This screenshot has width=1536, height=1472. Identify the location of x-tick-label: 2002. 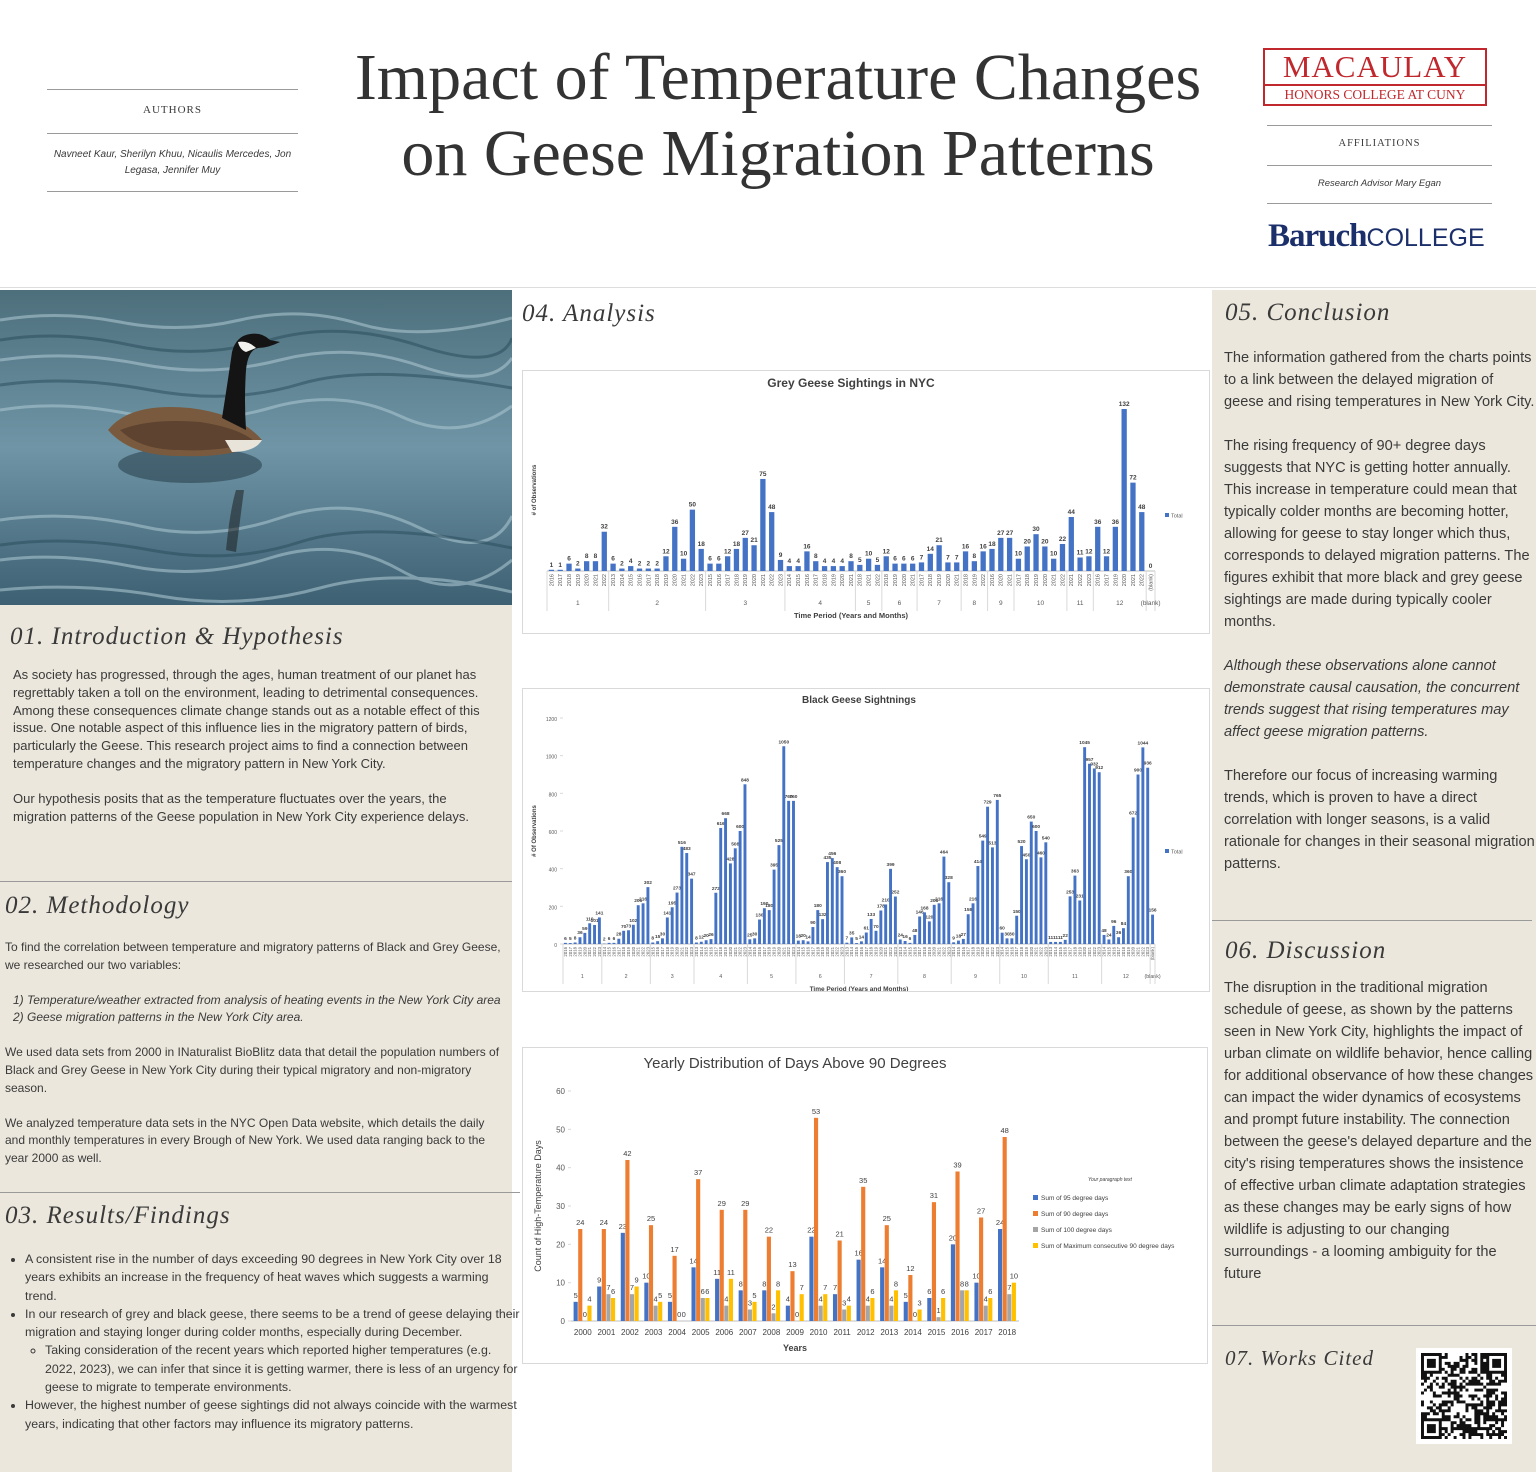
(630, 1332).